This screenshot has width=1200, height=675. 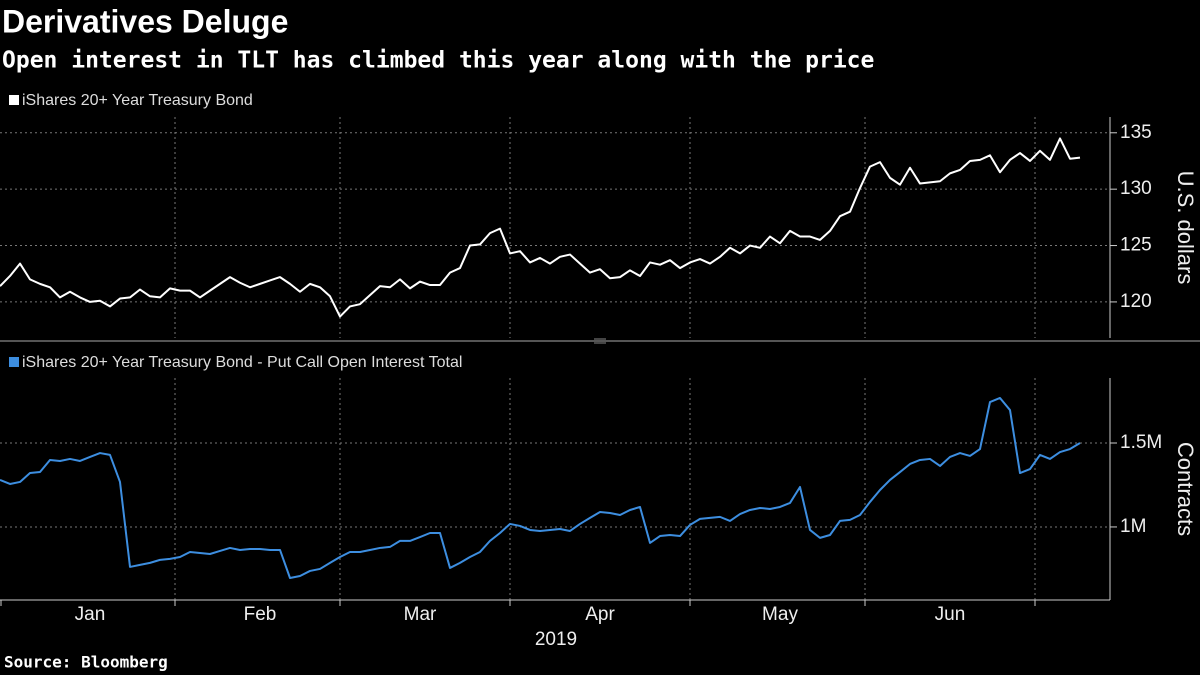 I want to click on source: Source: Bloomberg, so click(x=86, y=662).